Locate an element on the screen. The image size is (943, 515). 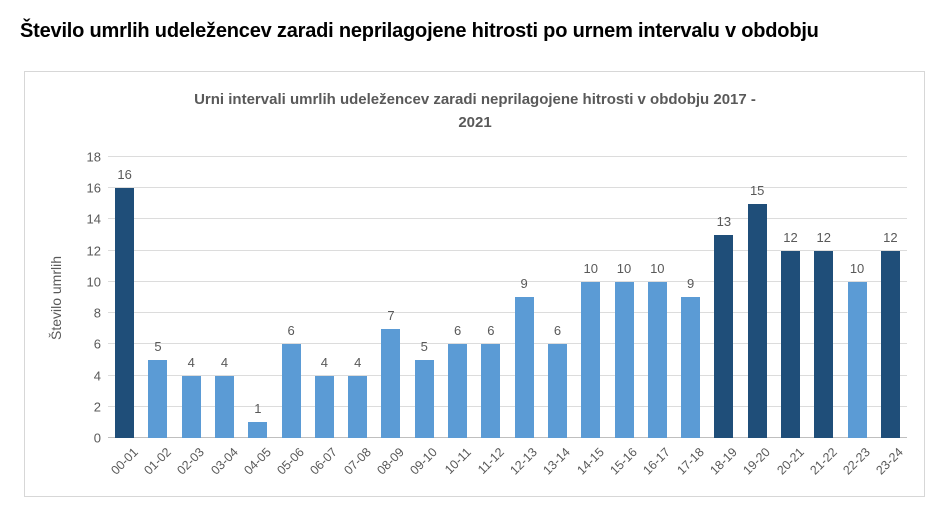
x-tick-label: 14-15 is located at coordinates (590, 461).